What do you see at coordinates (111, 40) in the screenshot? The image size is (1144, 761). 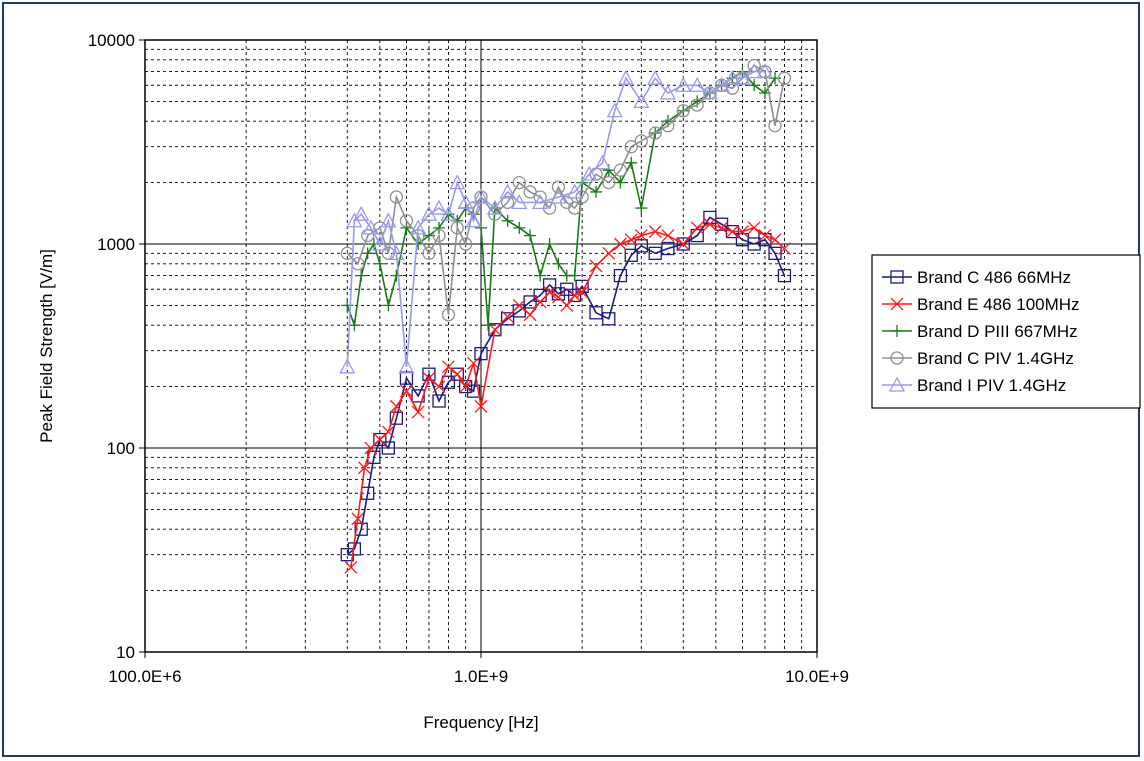 I see `y-tick-label: 10000` at bounding box center [111, 40].